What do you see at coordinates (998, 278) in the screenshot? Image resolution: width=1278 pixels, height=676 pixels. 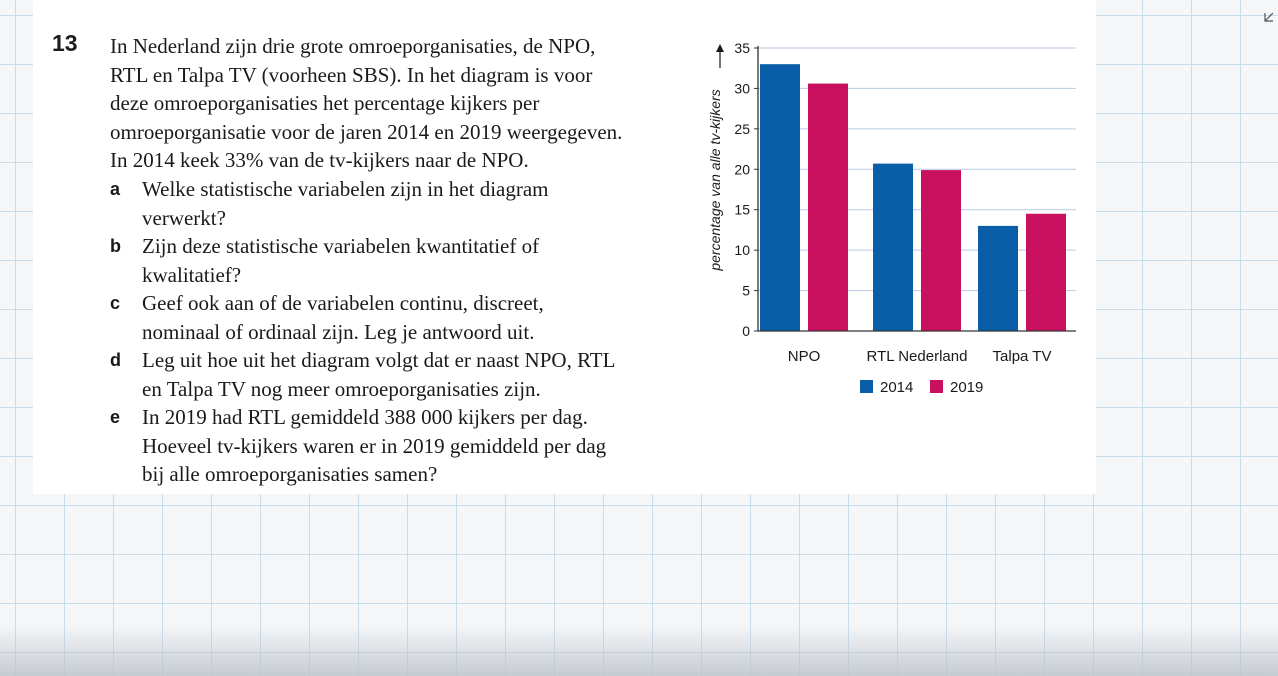 I see `bar-2014-talpa-tv` at bounding box center [998, 278].